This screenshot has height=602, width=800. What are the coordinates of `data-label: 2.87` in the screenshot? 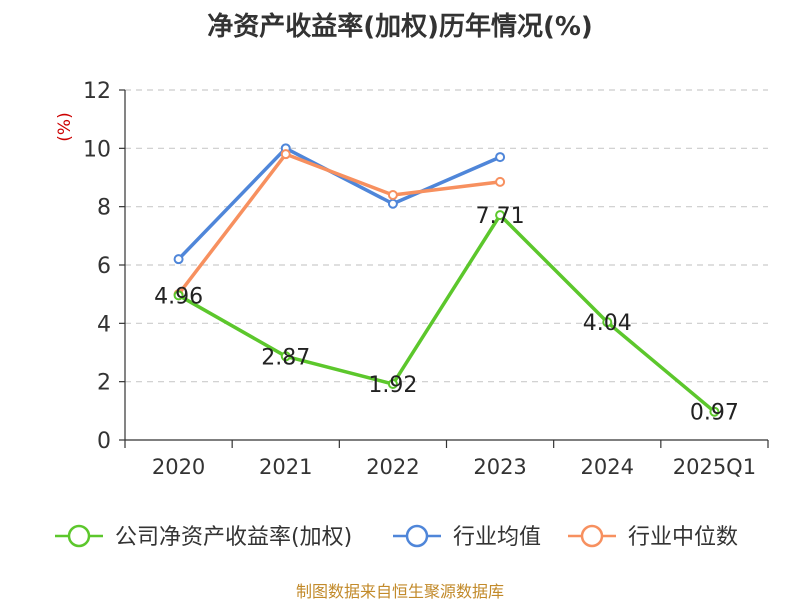 It's located at (285, 357).